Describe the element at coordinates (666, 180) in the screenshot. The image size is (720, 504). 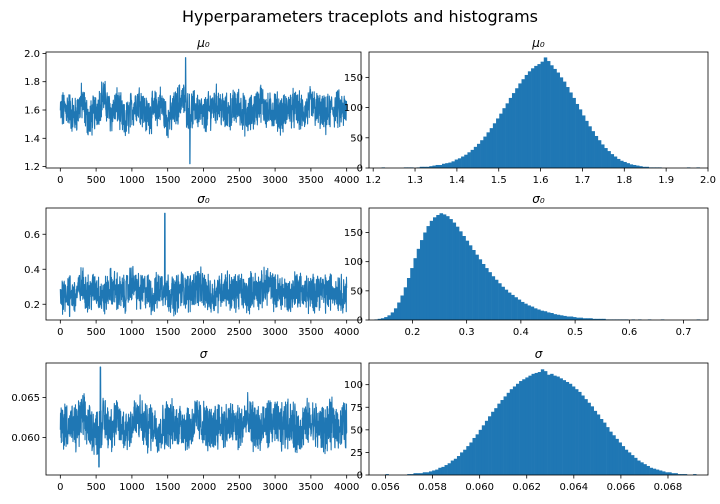
I see `x-tick-label: 1.9` at that location.